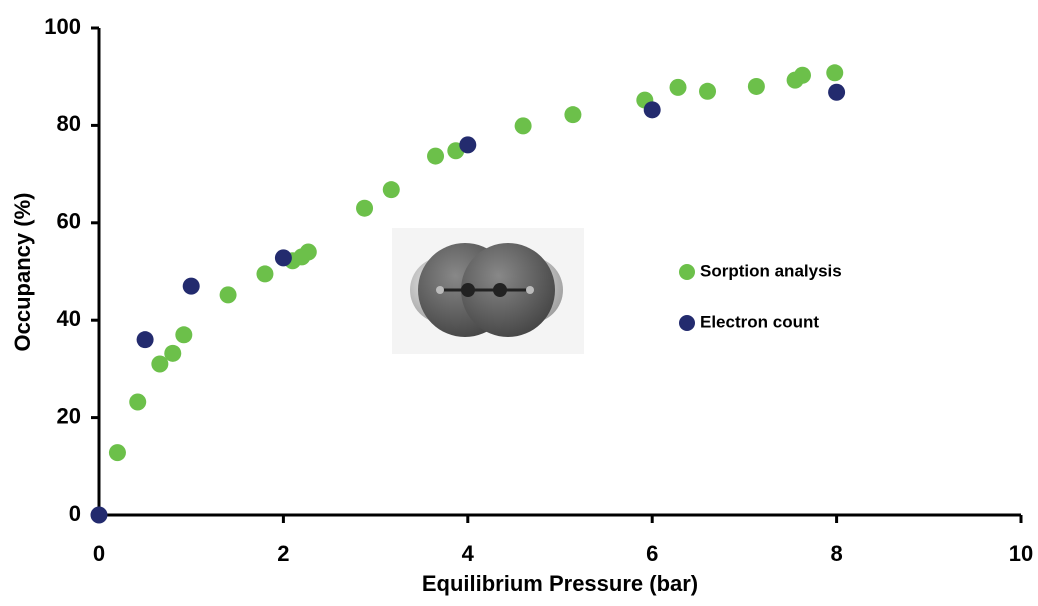 The width and height of the screenshot is (1038, 606). Describe the element at coordinates (488, 291) in the screenshot. I see `molecule-image` at that location.